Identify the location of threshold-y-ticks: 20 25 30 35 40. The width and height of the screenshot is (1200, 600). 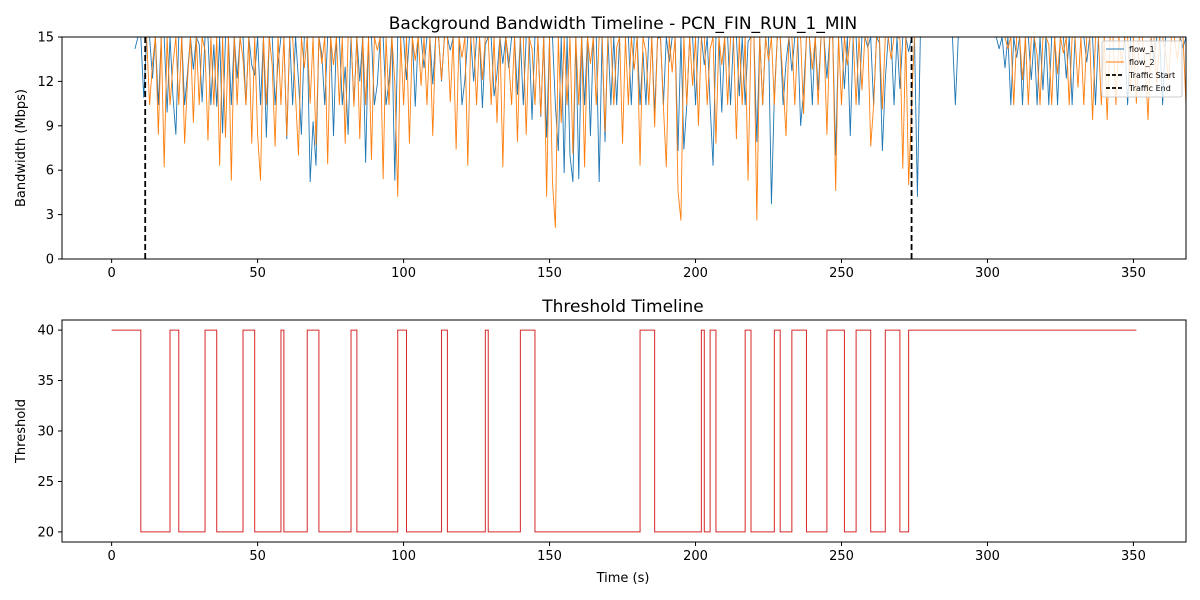
(49, 432).